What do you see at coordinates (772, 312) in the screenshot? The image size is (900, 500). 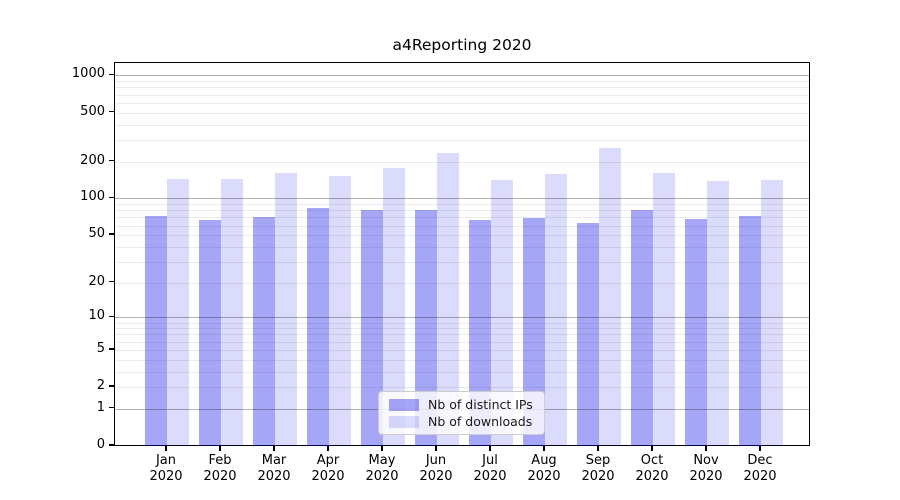 I see `bar-nb-of-downloads-dec` at bounding box center [772, 312].